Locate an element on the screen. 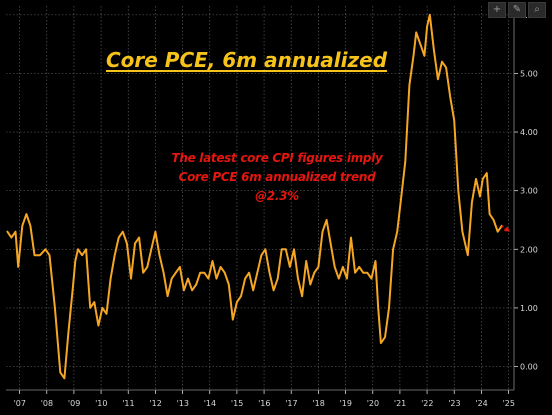  x-tick-label: '25 is located at coordinates (509, 403).